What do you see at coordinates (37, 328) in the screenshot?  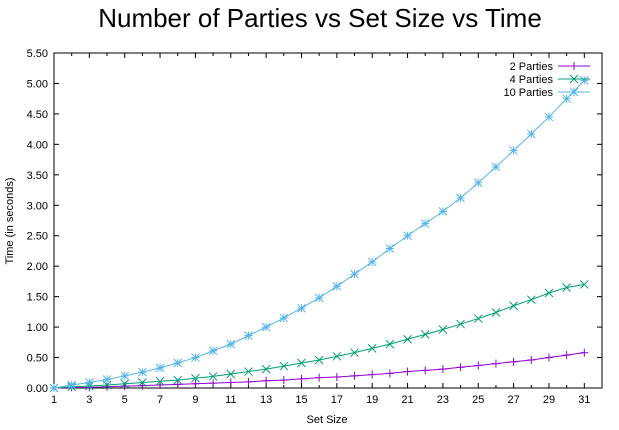 I see `y-tick-label: 1.00` at bounding box center [37, 328].